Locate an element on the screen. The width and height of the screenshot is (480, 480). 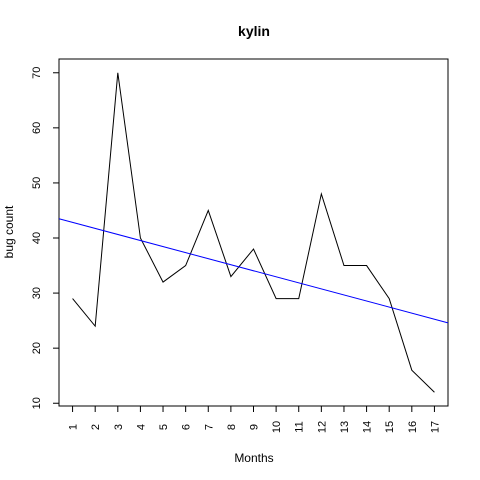
x-axis-label: Months is located at coordinates (253, 458).